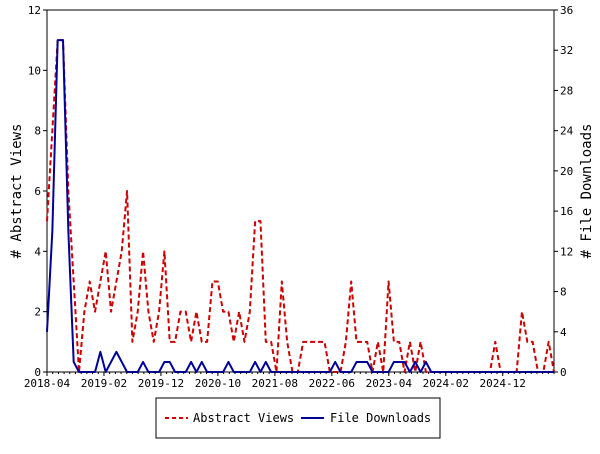 This screenshot has width=600, height=454. I want to click on legend: Abstract Views File Downloads, so click(298, 418).